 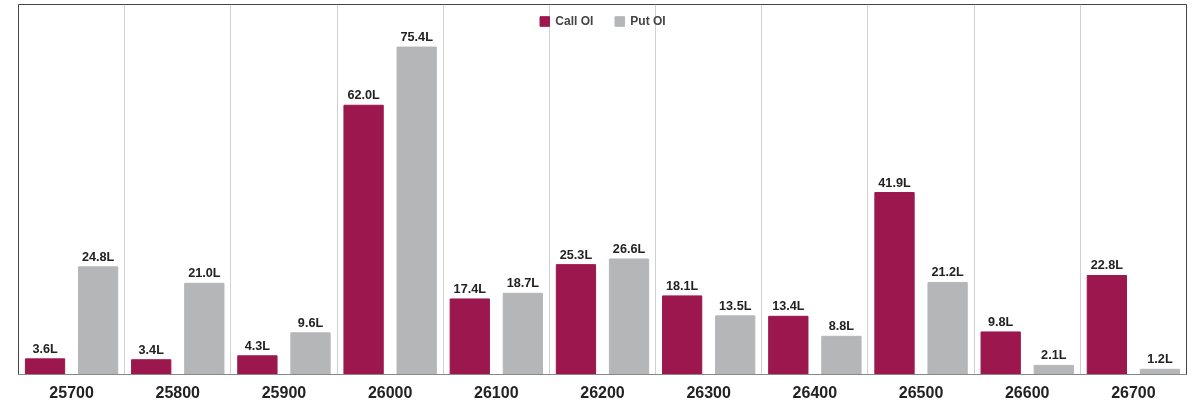 What do you see at coordinates (574, 21) in the screenshot?
I see `legend-label: Call OI` at bounding box center [574, 21].